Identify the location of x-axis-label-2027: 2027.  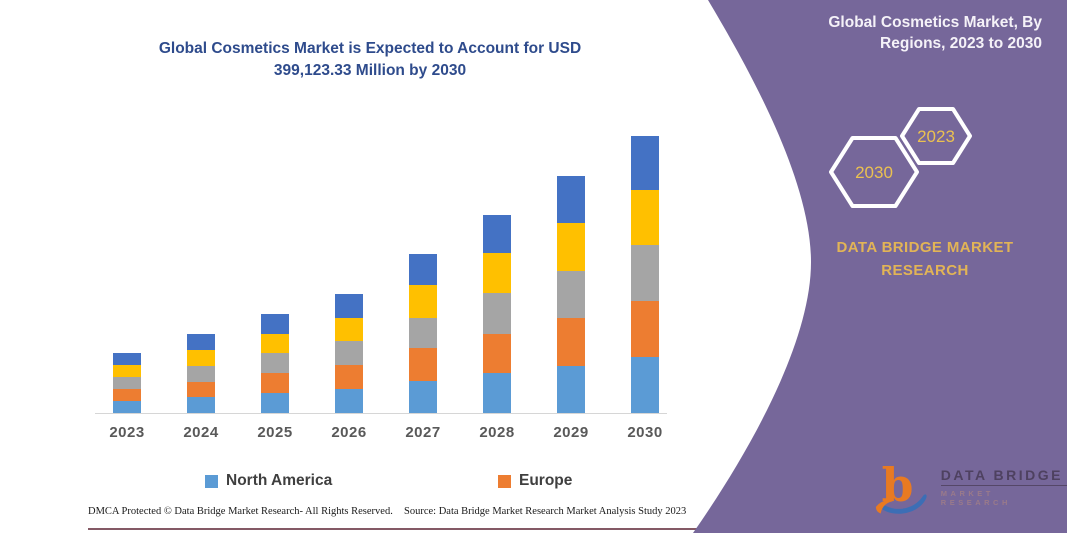
(423, 432).